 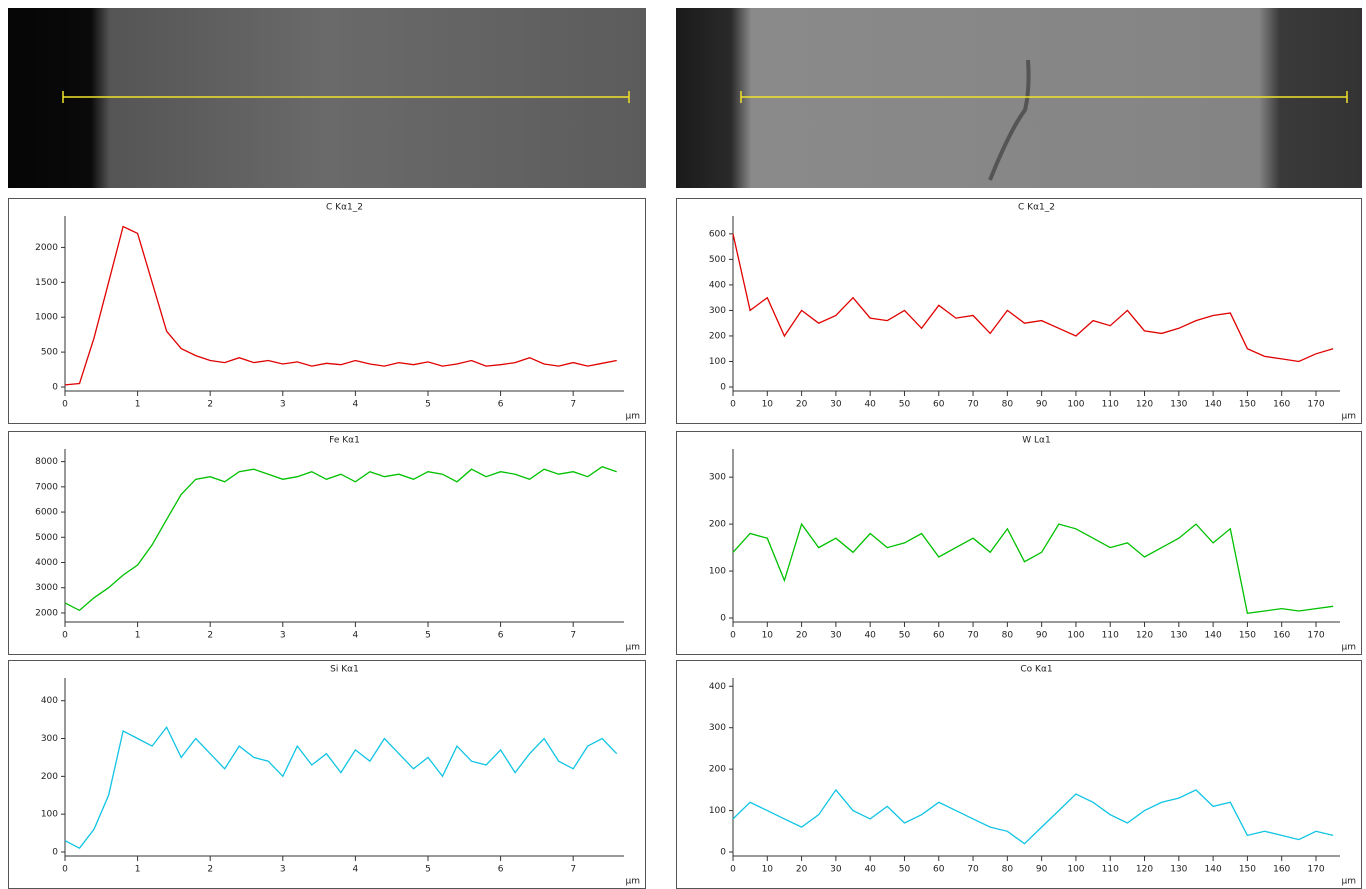 I want to click on y-tick-label: 2000, so click(x=46, y=613).